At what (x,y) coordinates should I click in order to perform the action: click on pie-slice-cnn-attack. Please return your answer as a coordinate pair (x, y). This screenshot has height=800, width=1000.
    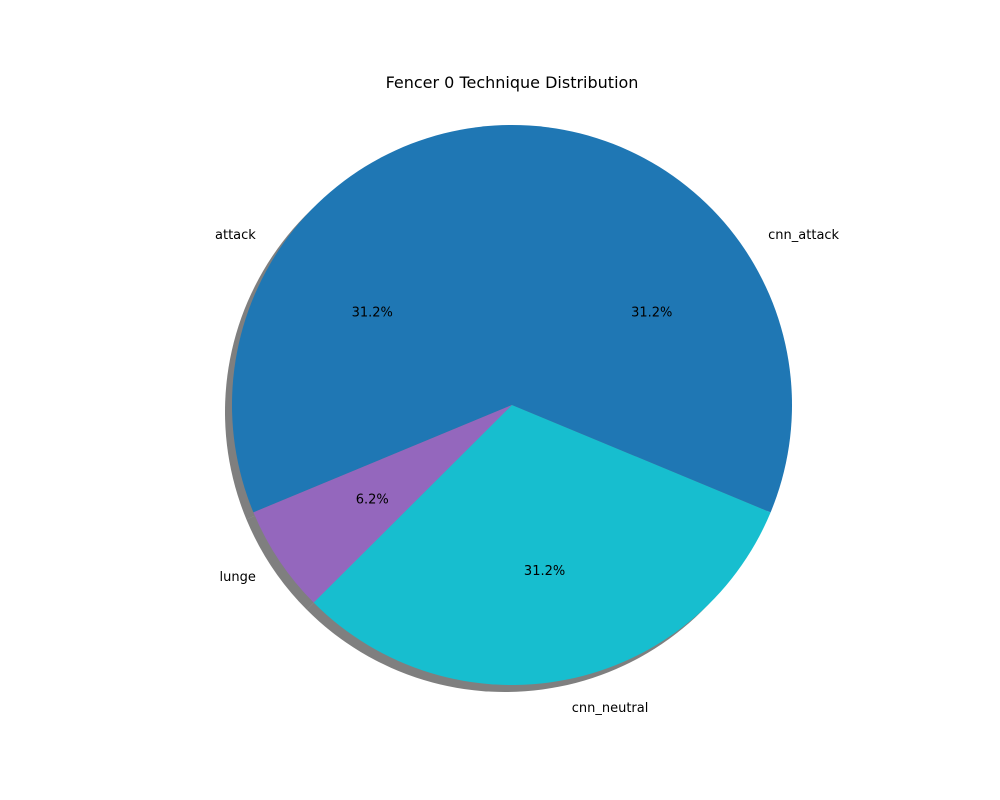
    Looking at the image, I should click on (652, 319).